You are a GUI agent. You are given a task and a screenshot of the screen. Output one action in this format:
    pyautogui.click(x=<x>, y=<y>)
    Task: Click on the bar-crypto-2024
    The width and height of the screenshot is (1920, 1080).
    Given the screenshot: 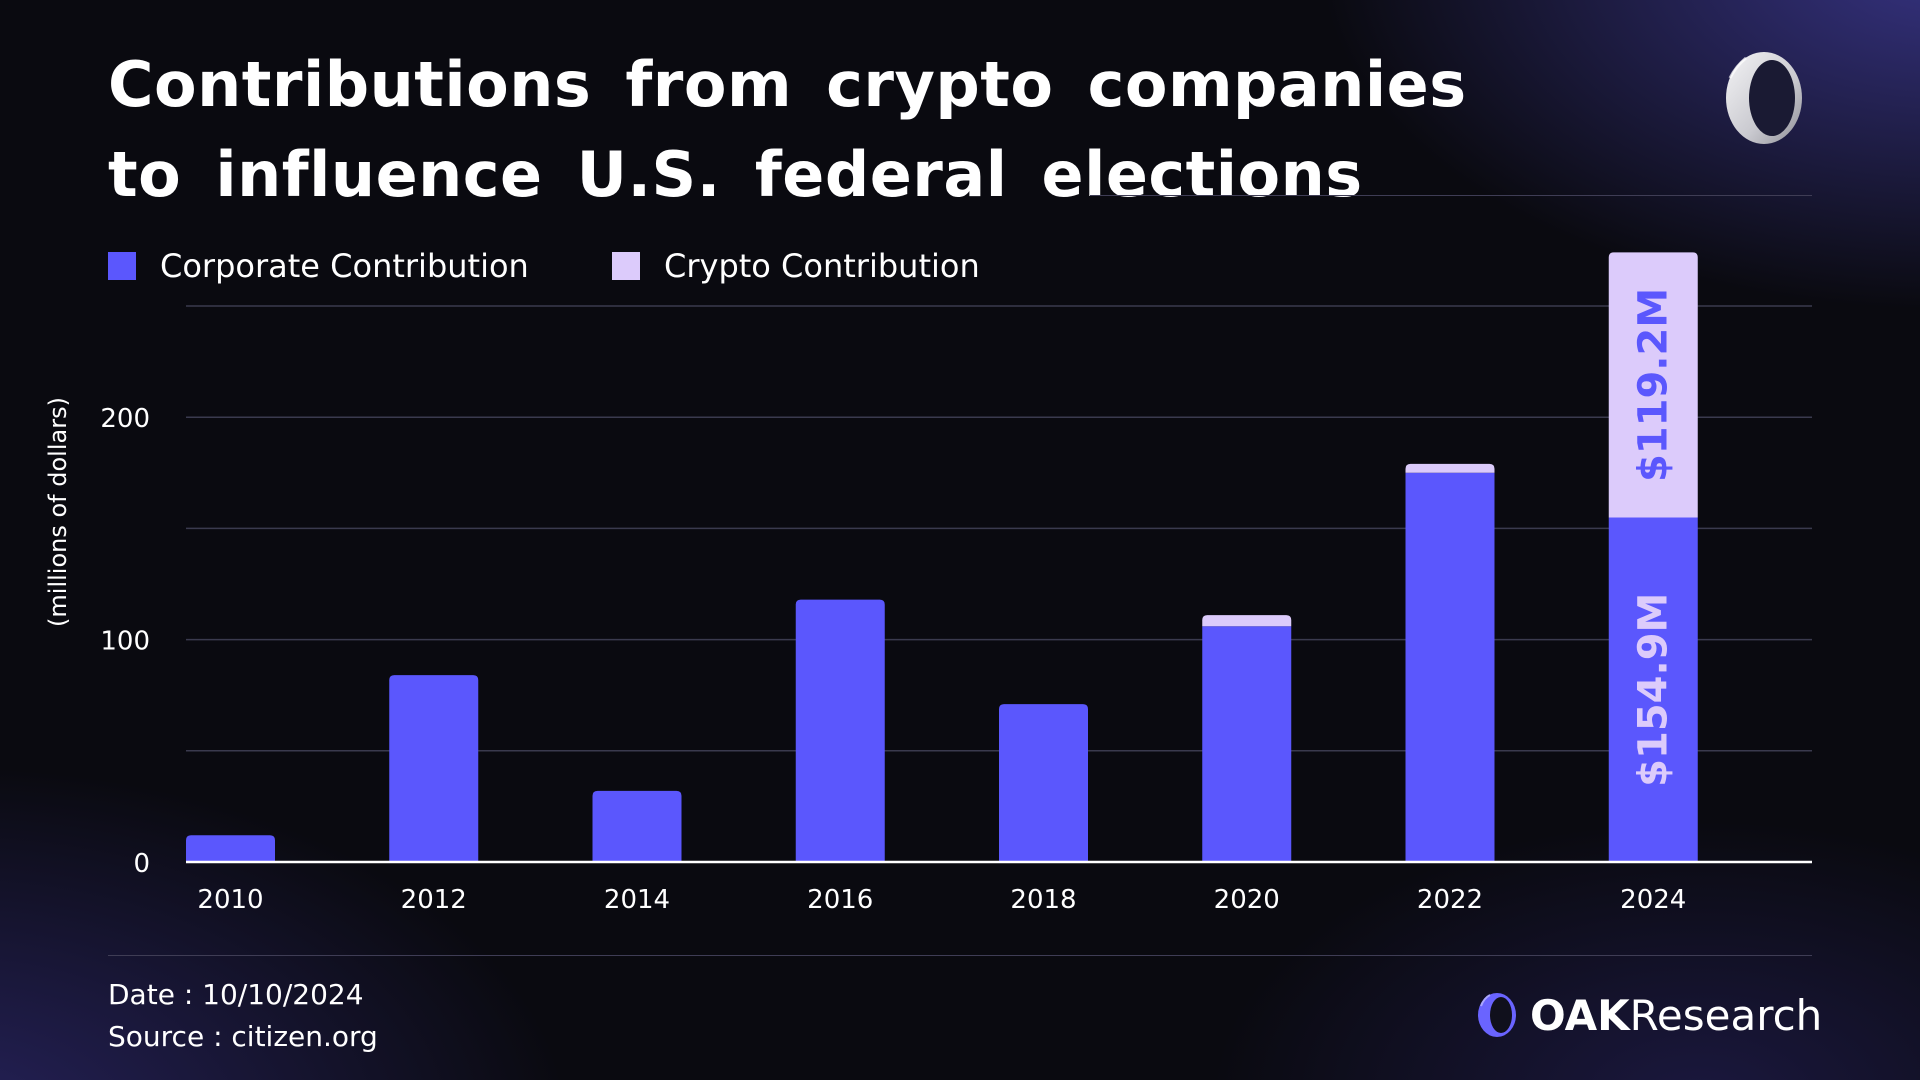 What is the action you would take?
    pyautogui.click(x=1653, y=385)
    